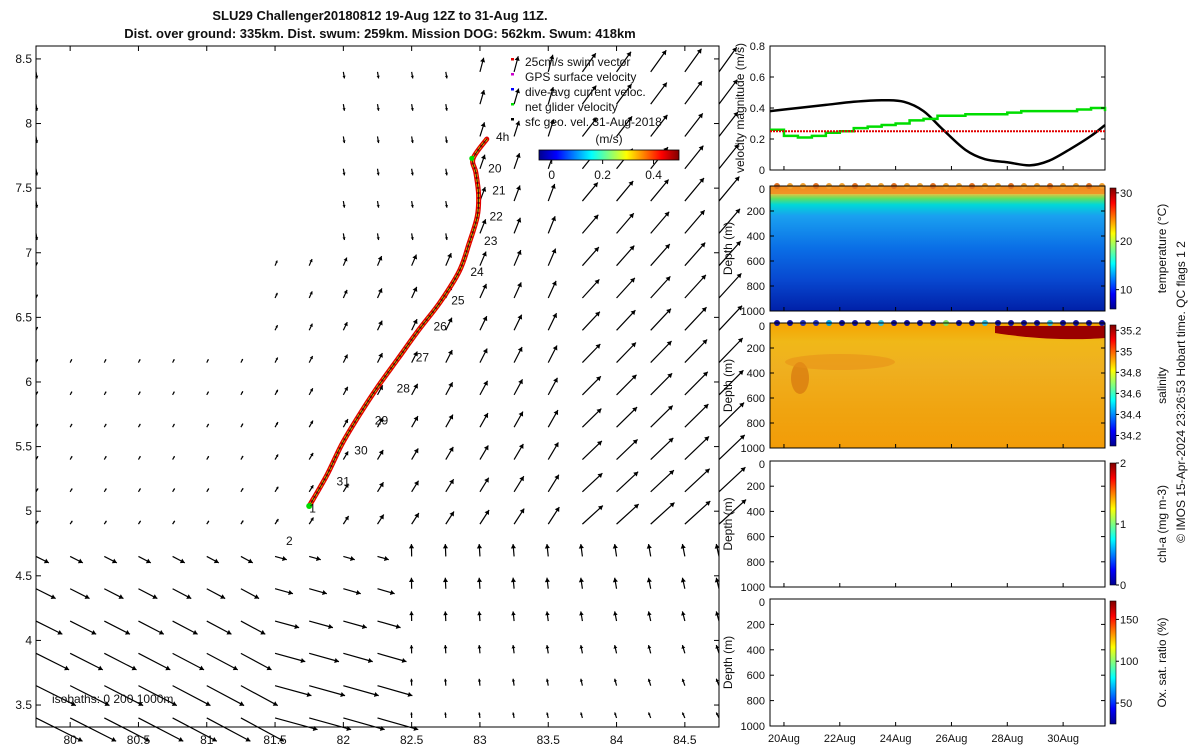  I want to click on map-x-tick-label: 82, so click(344, 740).